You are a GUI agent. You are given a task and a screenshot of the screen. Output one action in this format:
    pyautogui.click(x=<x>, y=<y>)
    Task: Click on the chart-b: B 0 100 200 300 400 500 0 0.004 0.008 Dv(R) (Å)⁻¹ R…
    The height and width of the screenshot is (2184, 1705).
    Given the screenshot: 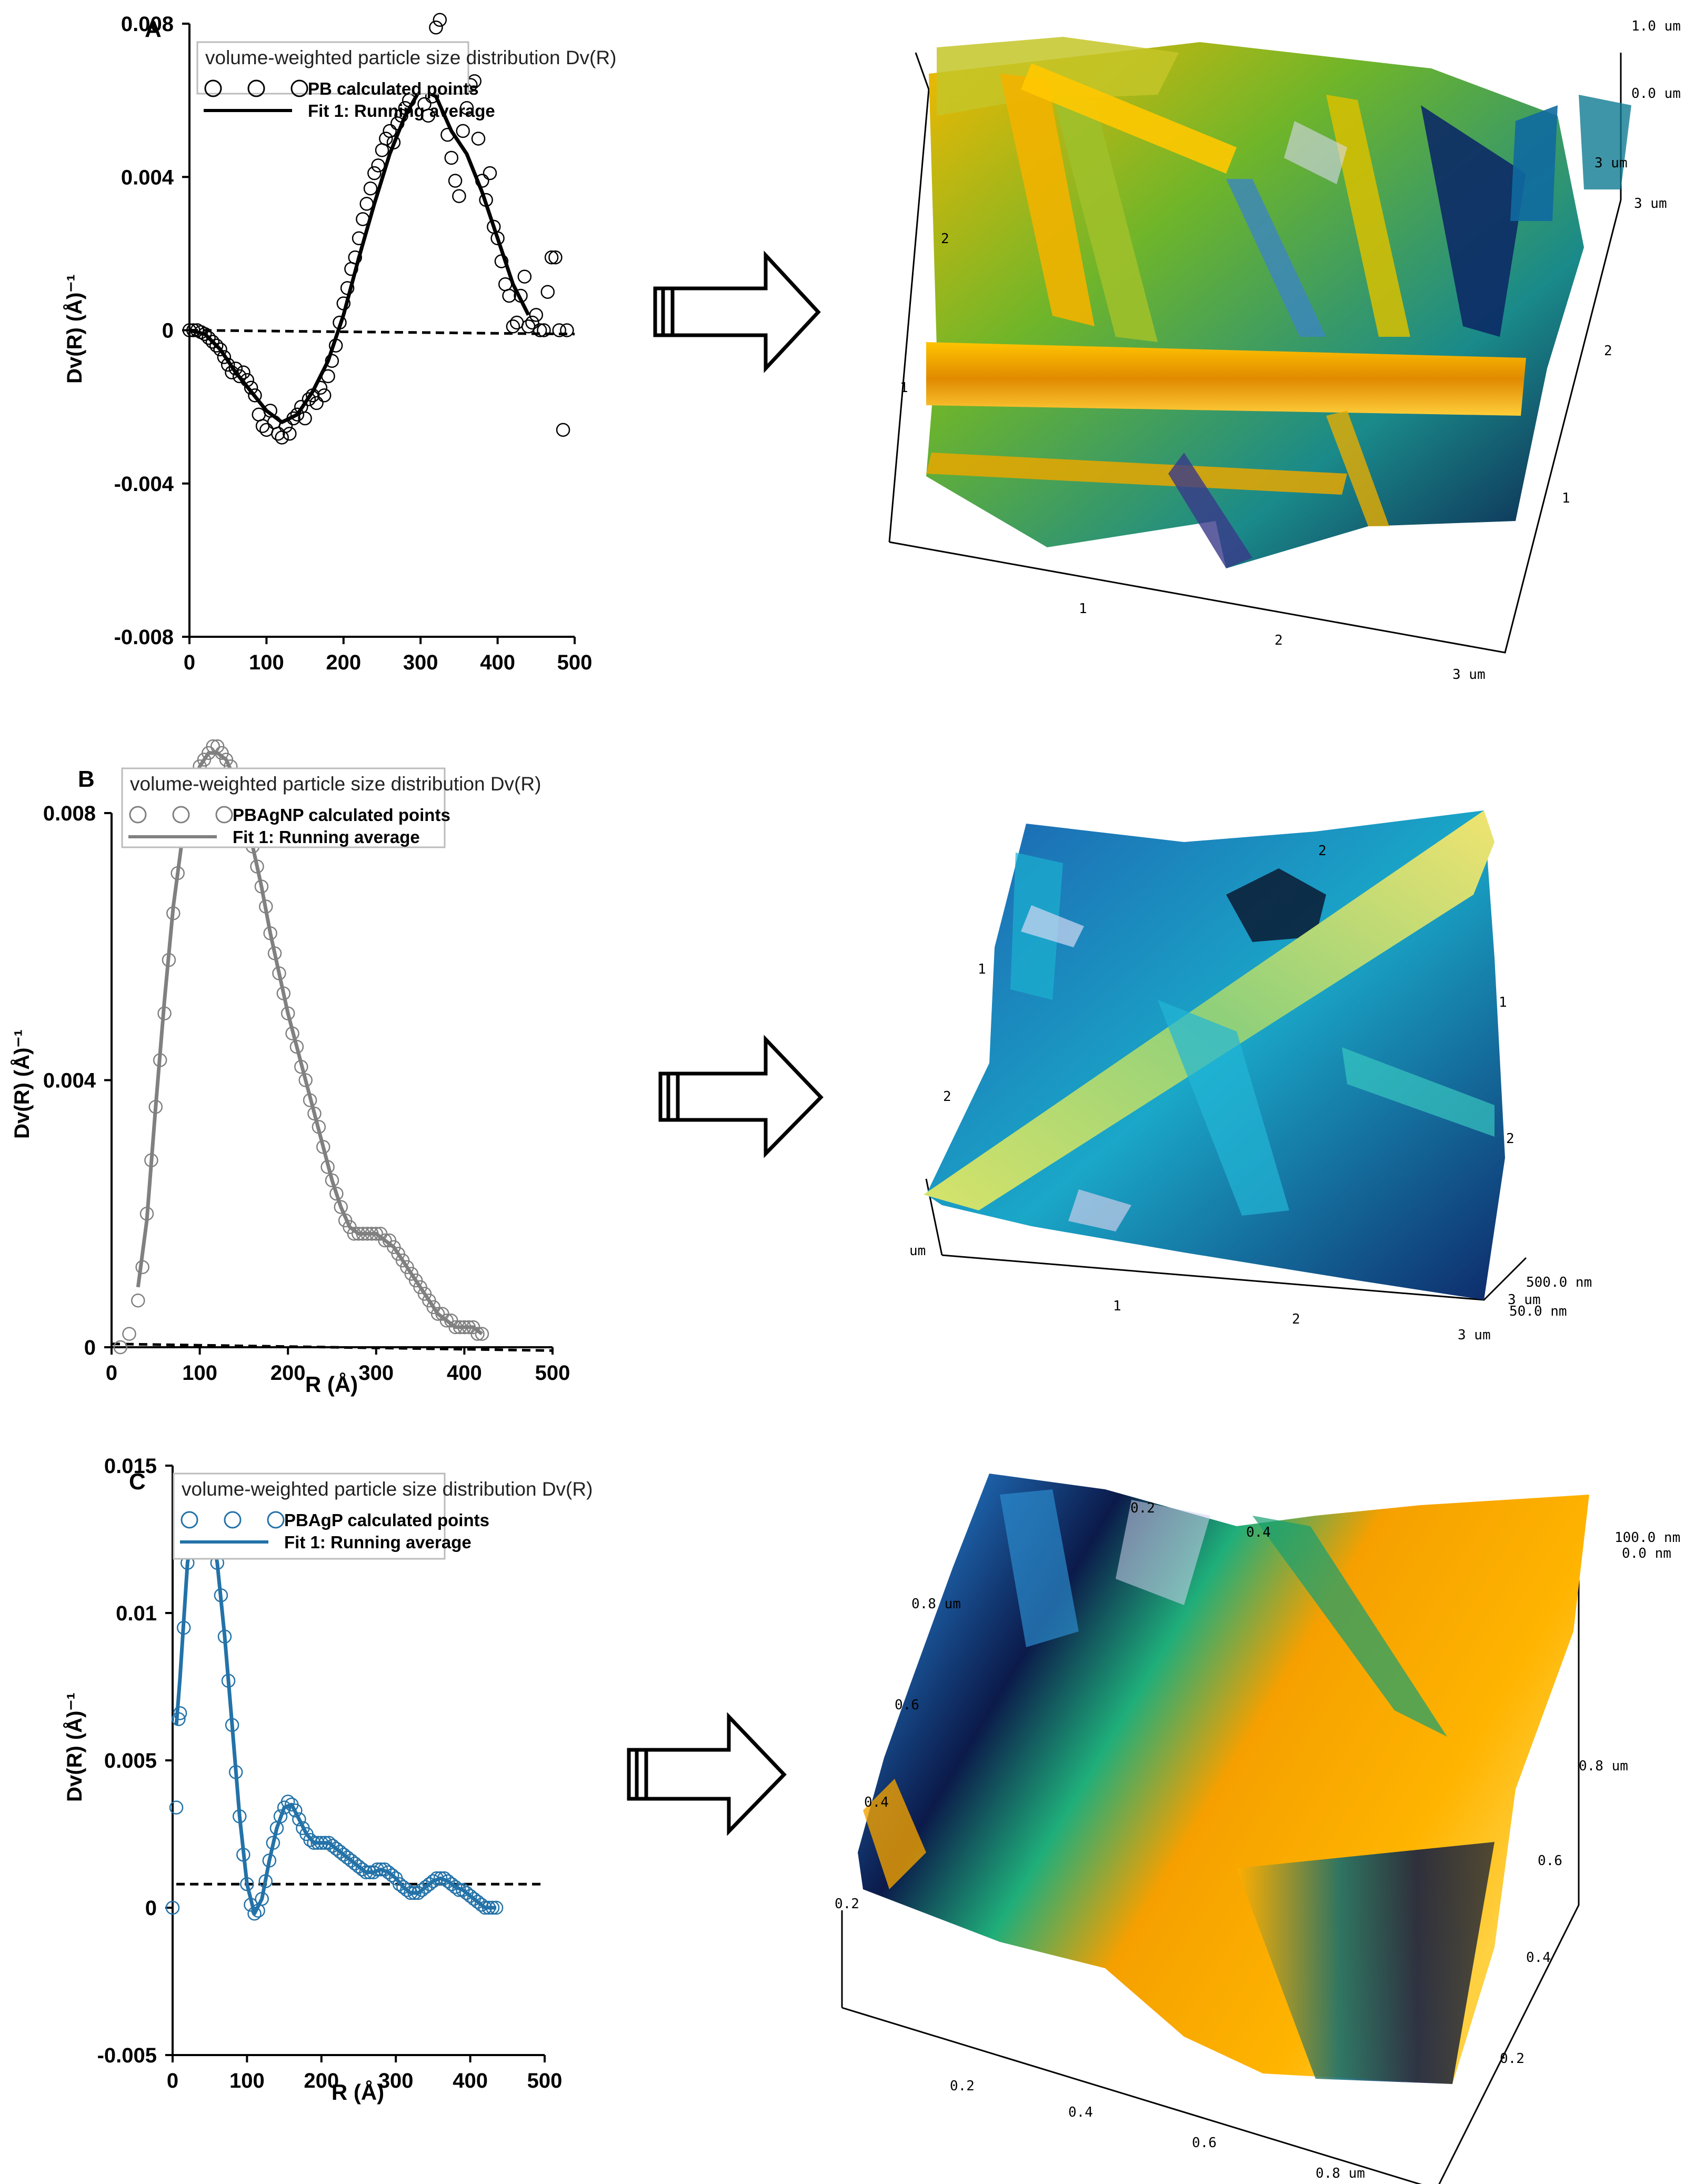 What is the action you would take?
    pyautogui.click(x=290, y=1068)
    